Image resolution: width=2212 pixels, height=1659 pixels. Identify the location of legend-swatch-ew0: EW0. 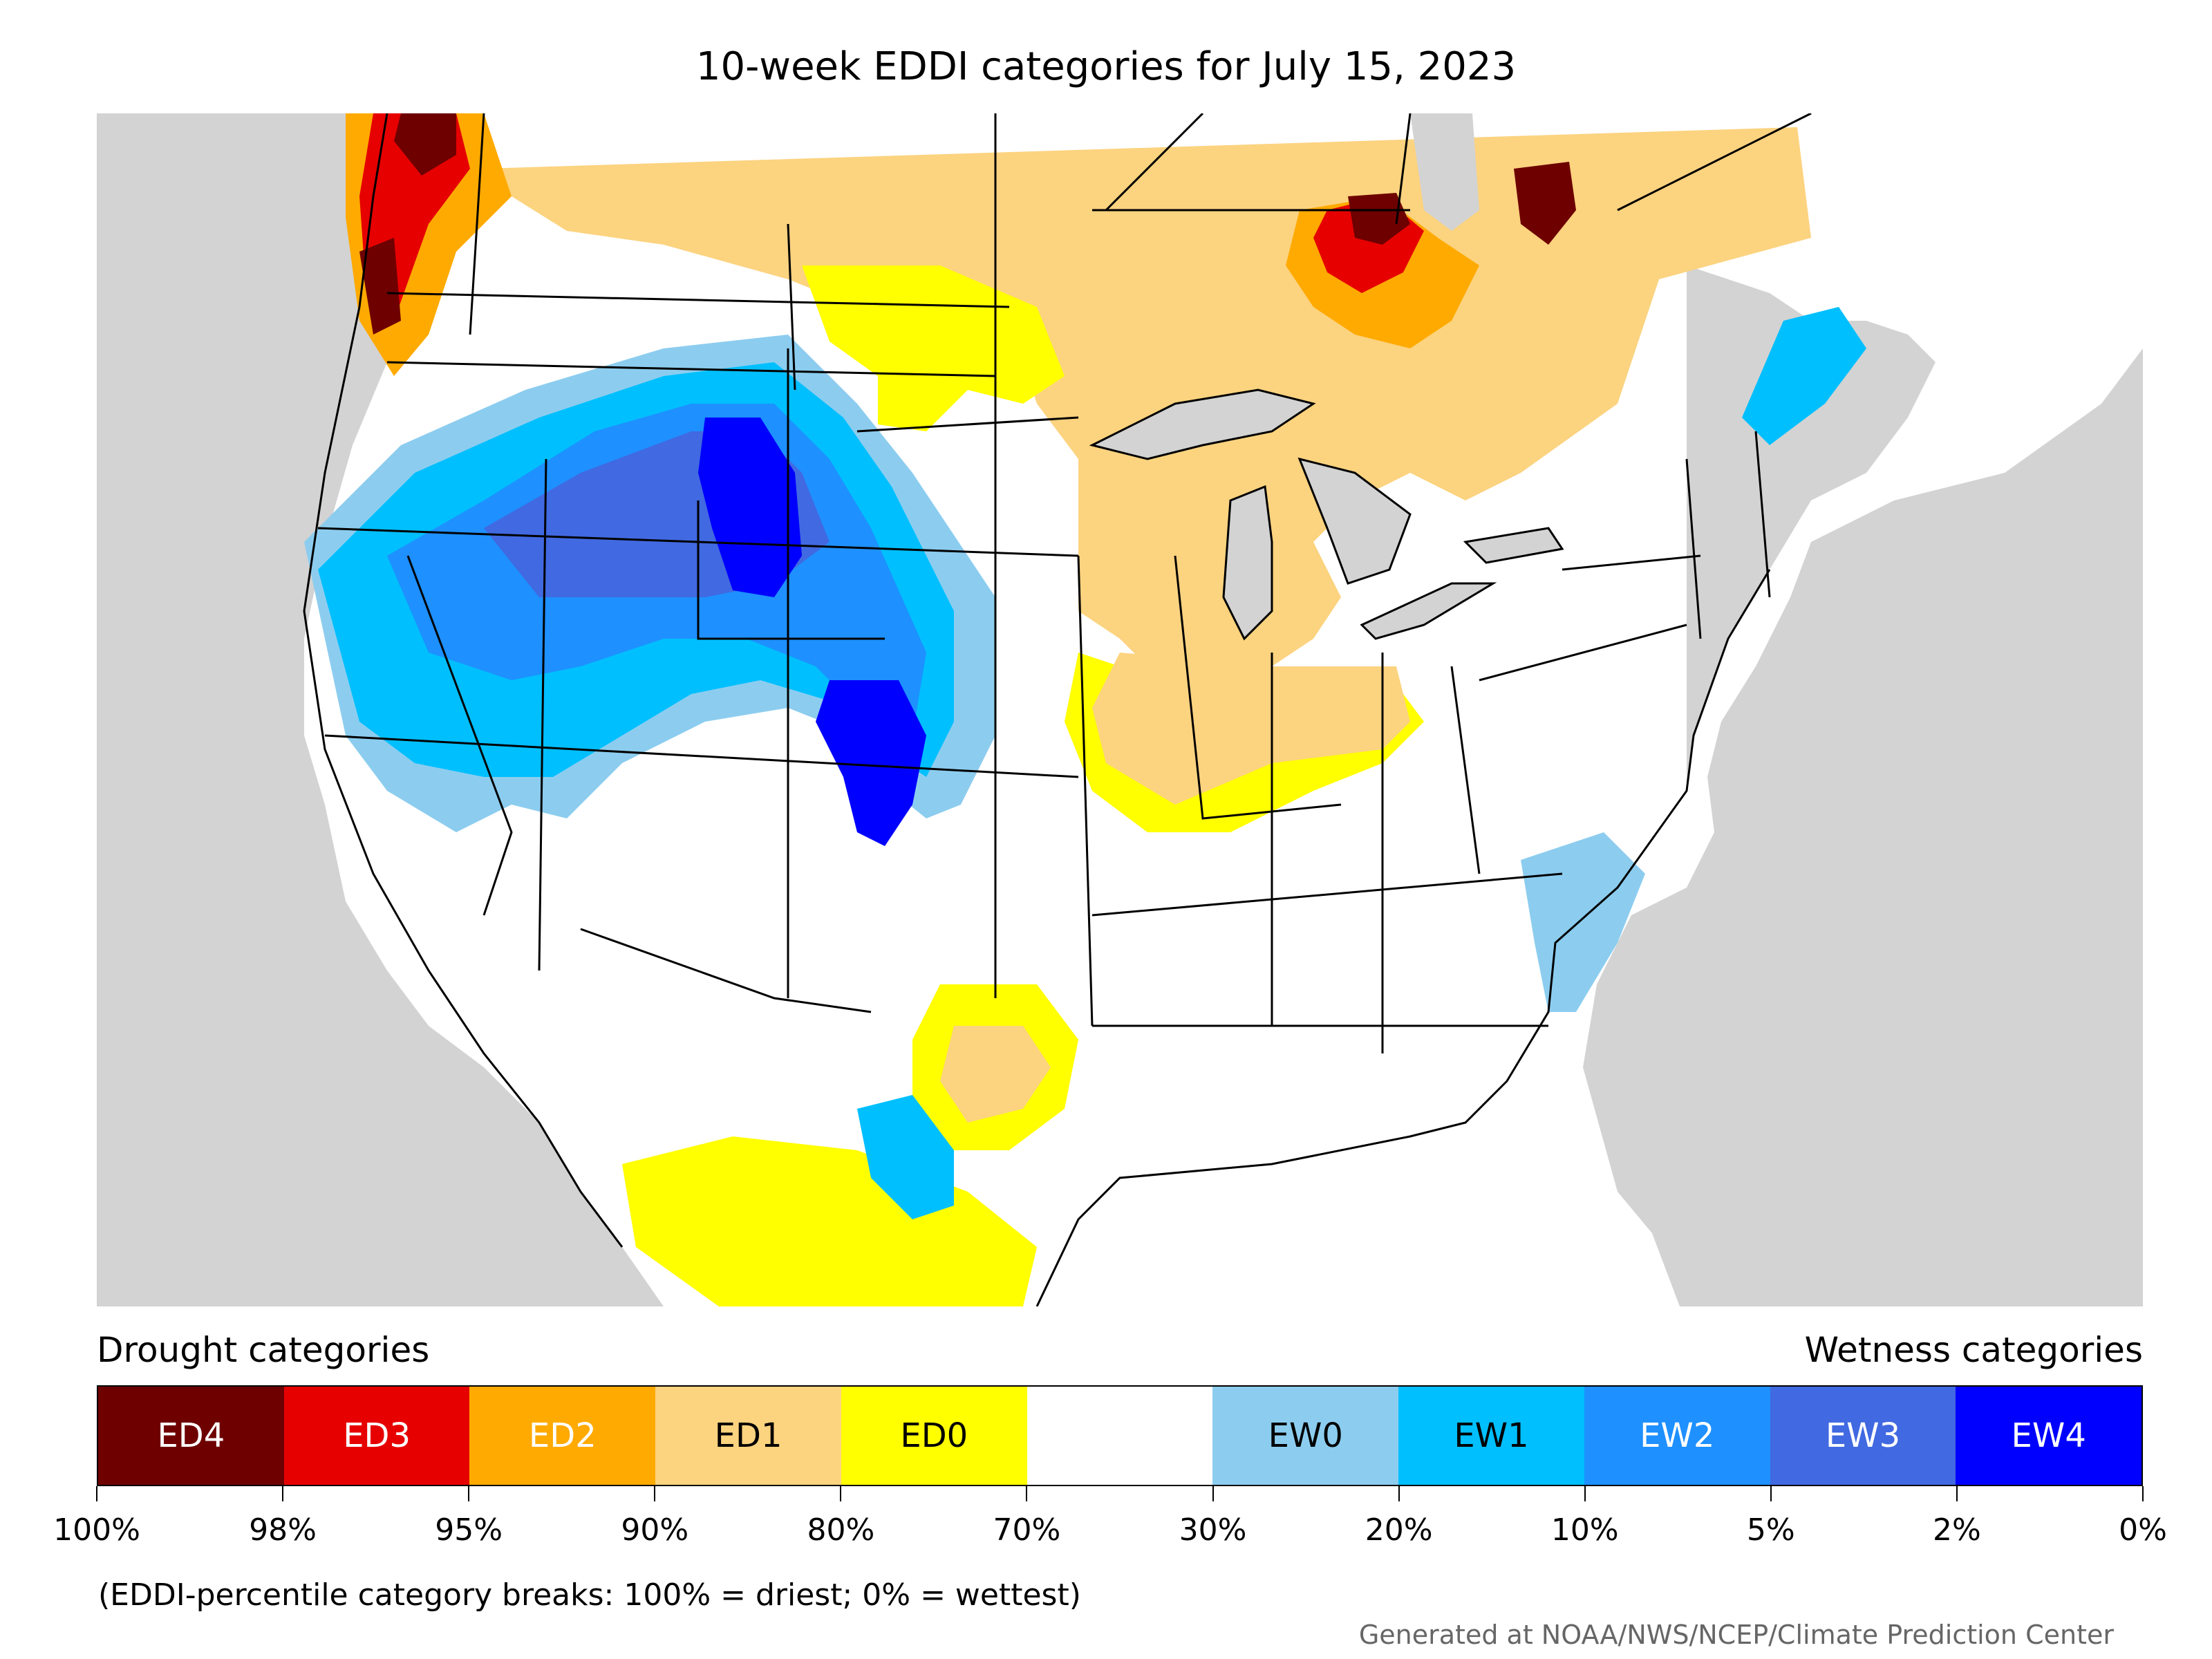
(1305, 1436).